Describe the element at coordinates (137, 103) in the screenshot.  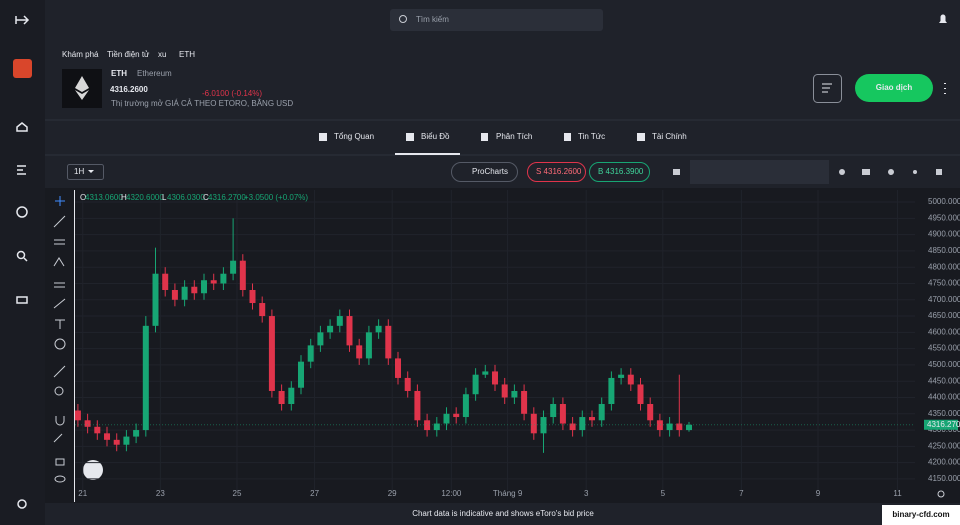
I see `market-status: Thị trường mở` at that location.